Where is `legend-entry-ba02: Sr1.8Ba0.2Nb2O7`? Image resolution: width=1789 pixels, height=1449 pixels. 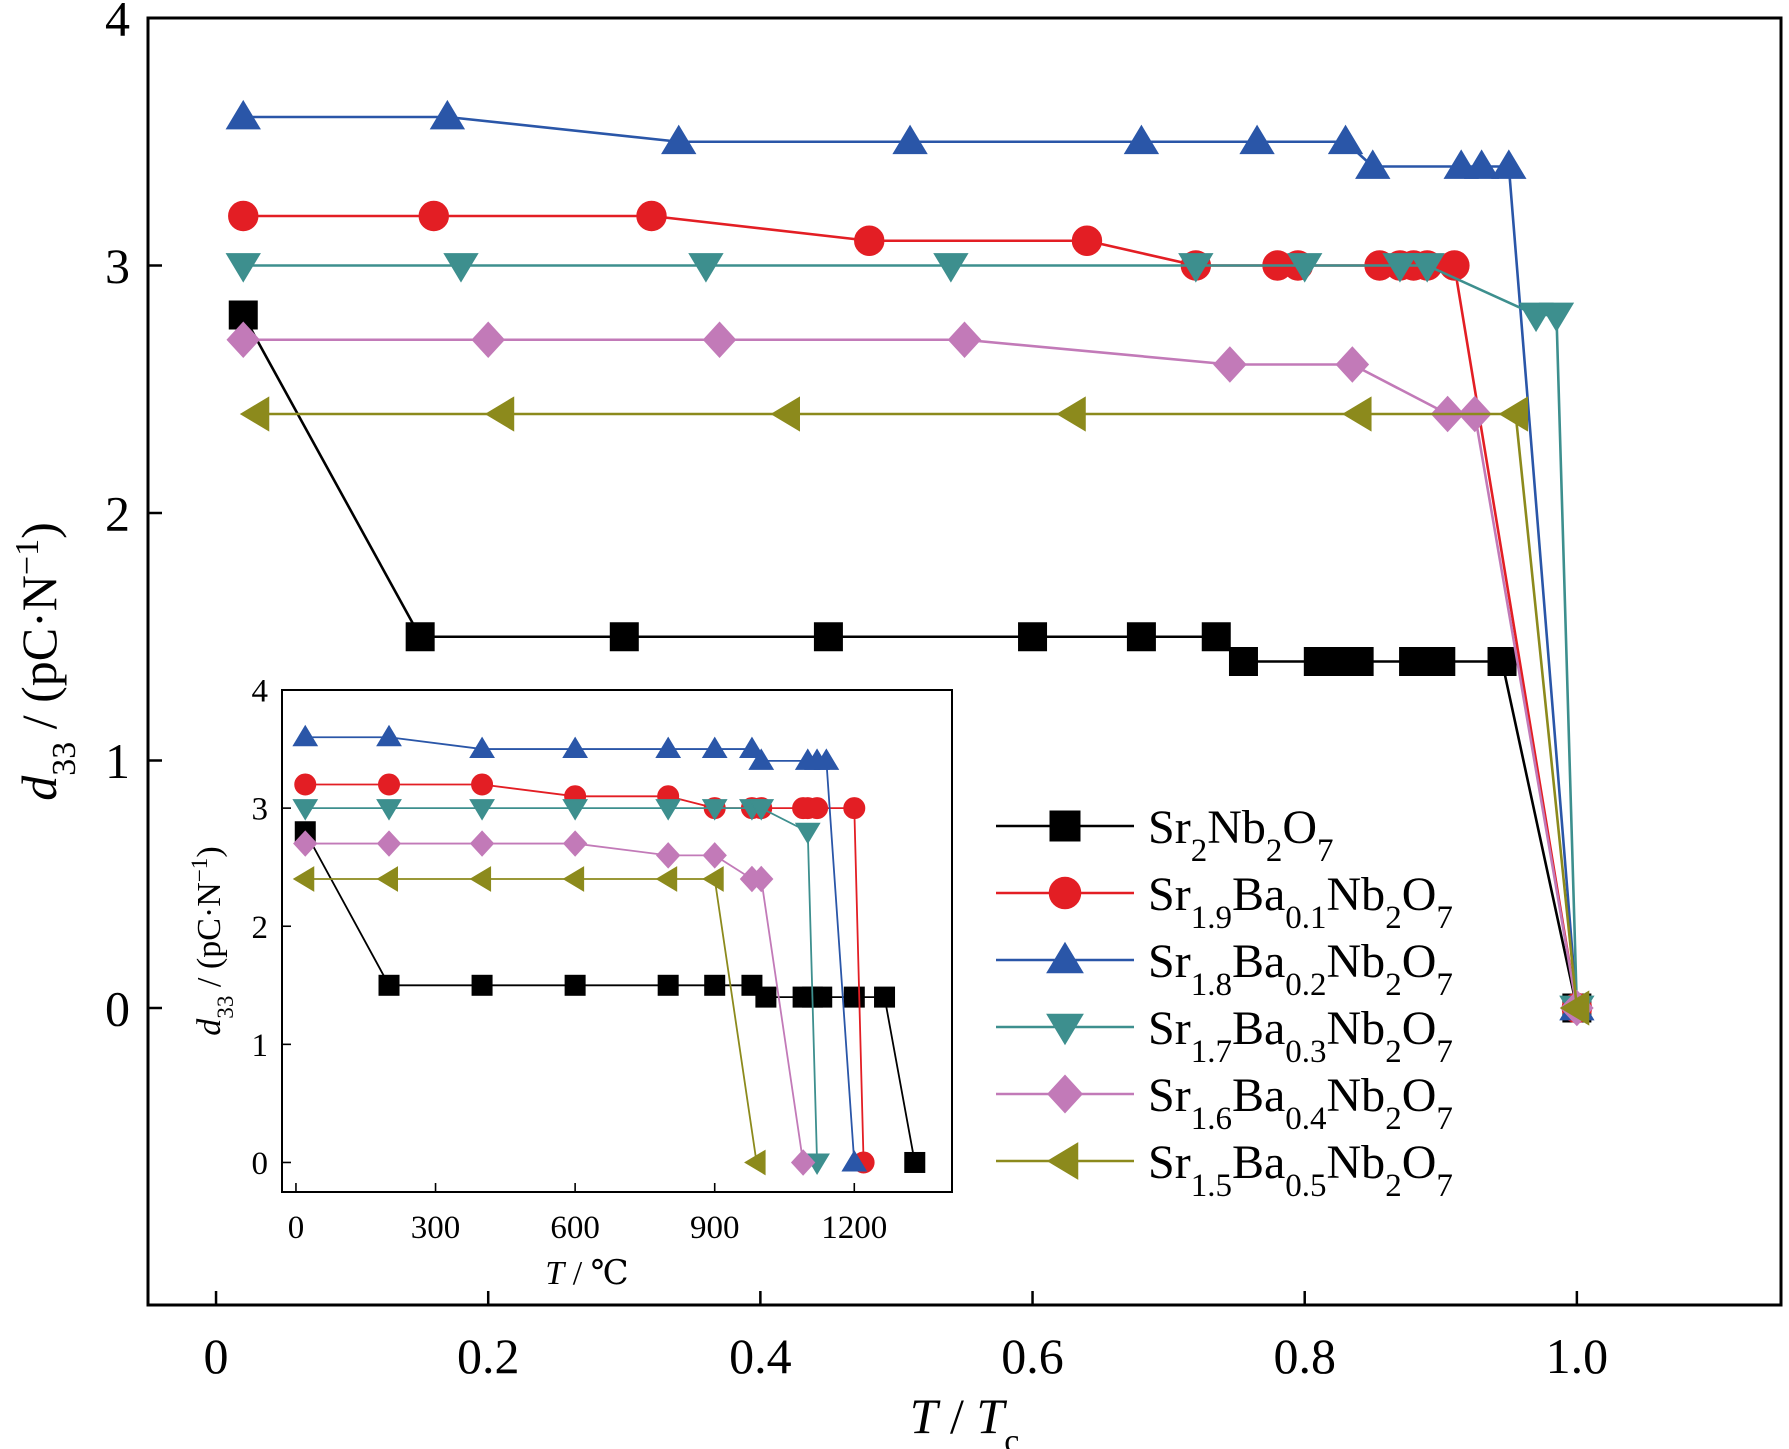
legend-entry-ba02: Sr1.8Ba0.2Nb2O7 is located at coordinates (1224, 969).